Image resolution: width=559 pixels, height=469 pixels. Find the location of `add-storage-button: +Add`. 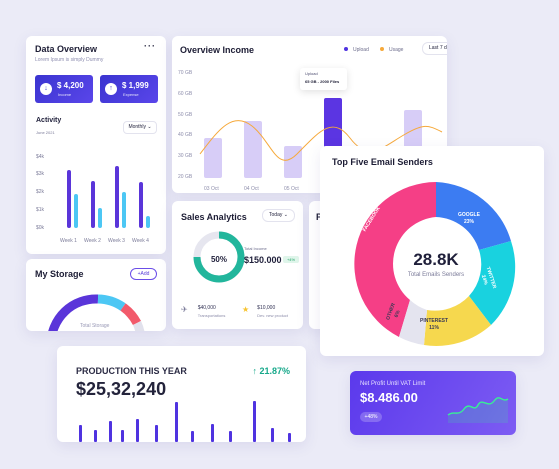

add-storage-button: +Add is located at coordinates (143, 274).